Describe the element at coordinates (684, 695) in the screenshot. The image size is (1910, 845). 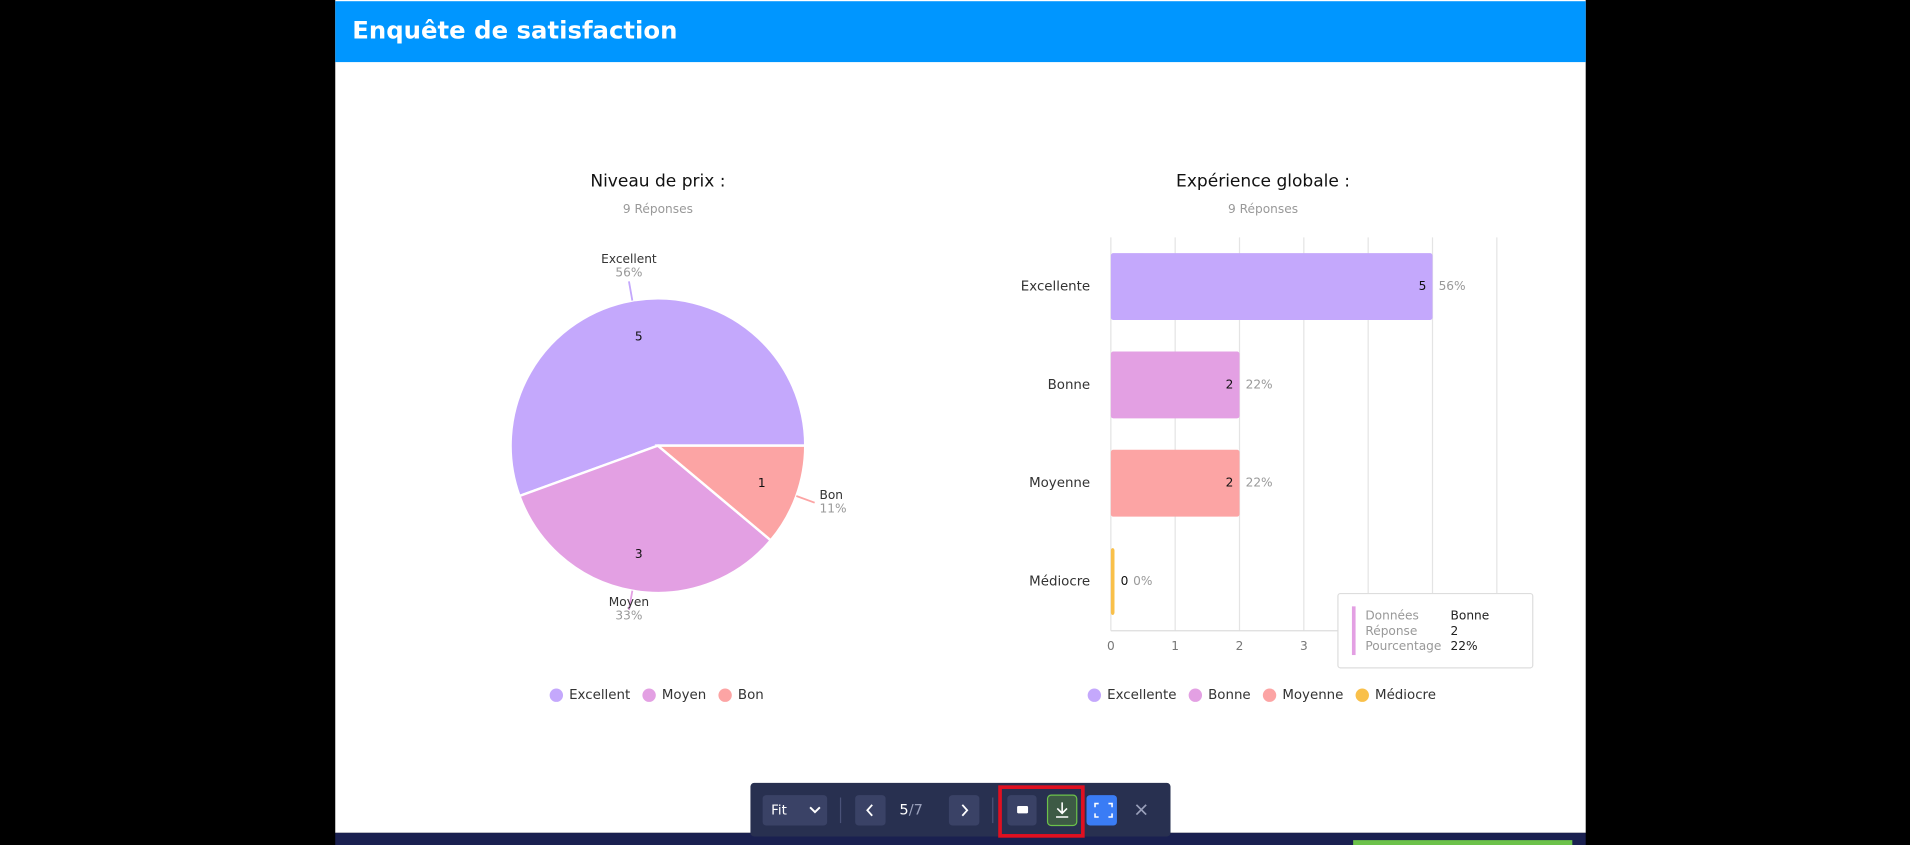
I see `legend-label: Moyen` at that location.